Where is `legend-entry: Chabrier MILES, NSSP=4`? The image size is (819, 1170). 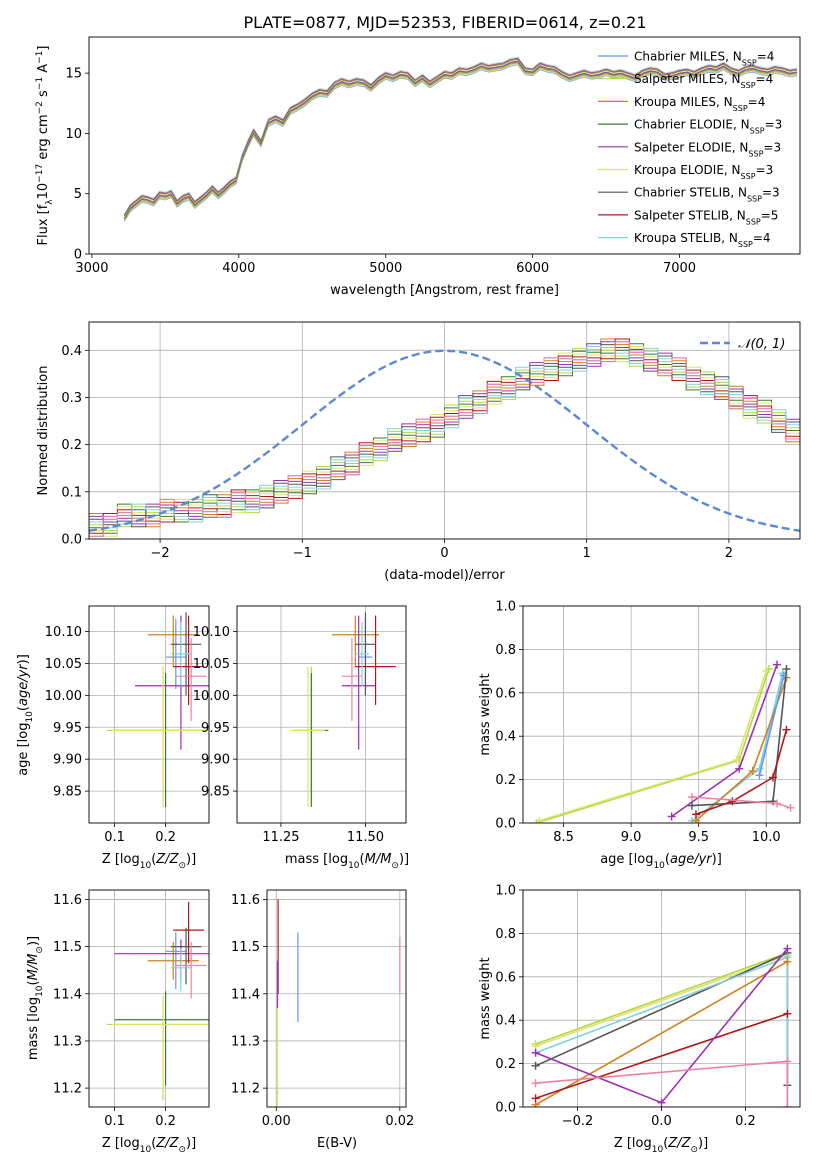
legend-entry: Chabrier MILES, NSSP=4 is located at coordinates (704, 59).